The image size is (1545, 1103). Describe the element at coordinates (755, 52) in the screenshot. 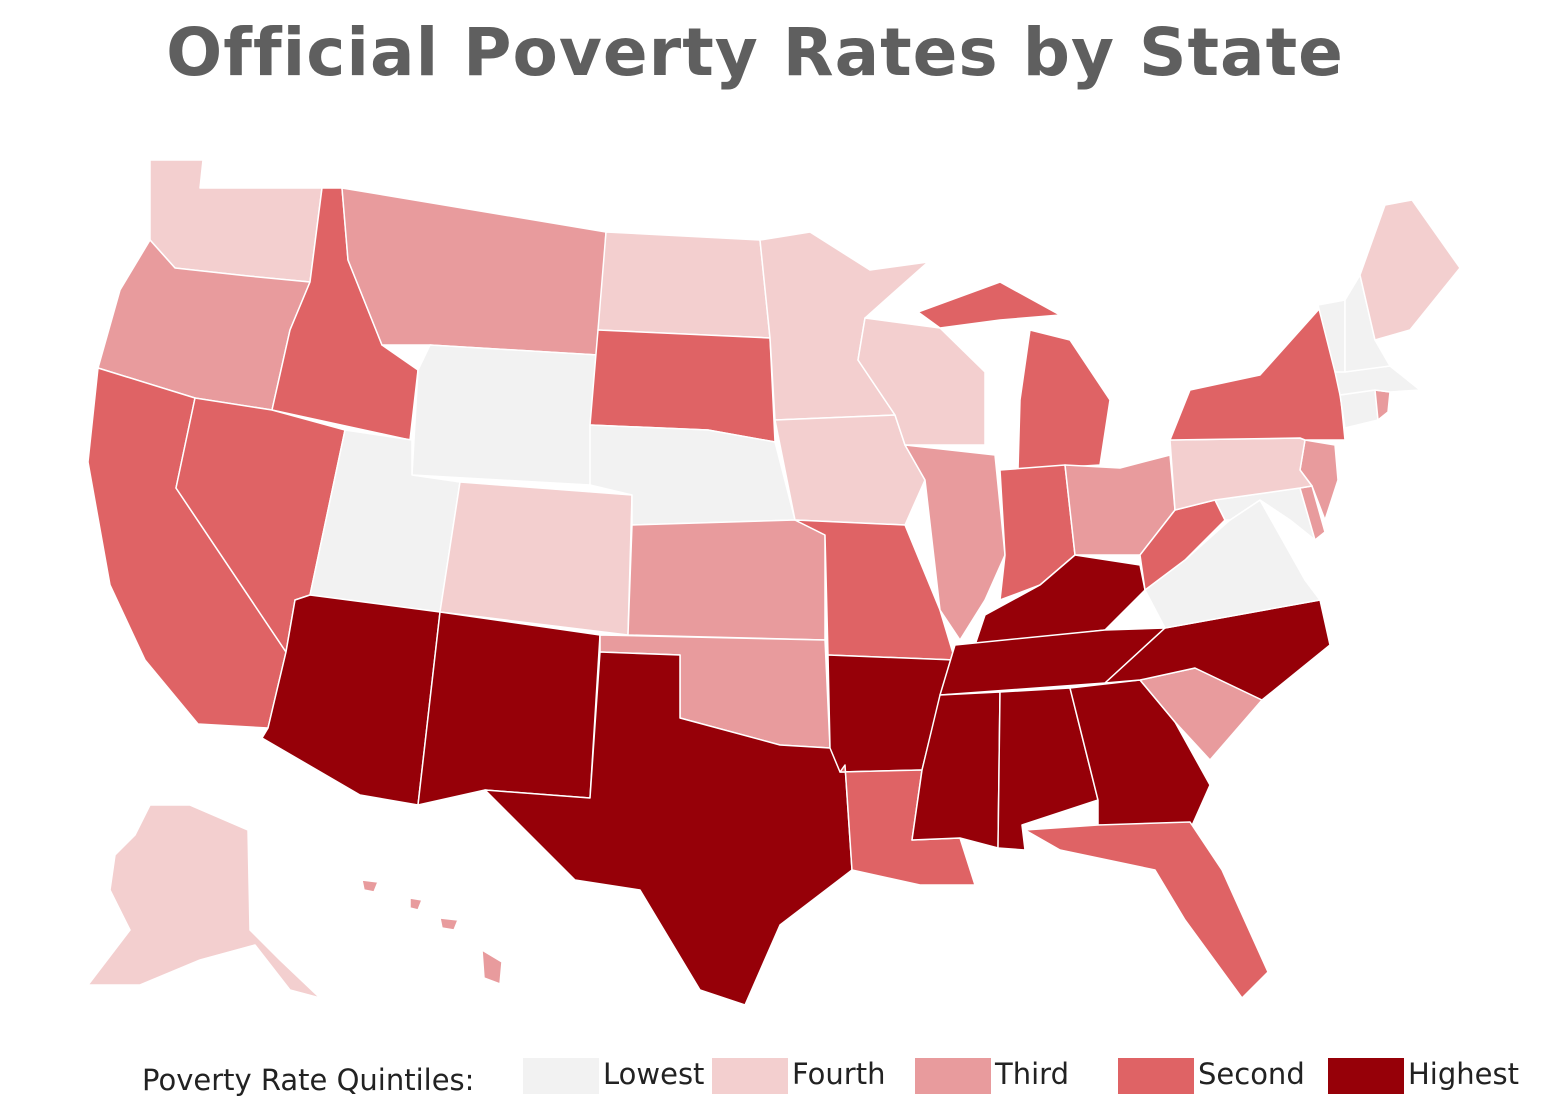

I see `page-title: Official Poverty Rates by State` at that location.